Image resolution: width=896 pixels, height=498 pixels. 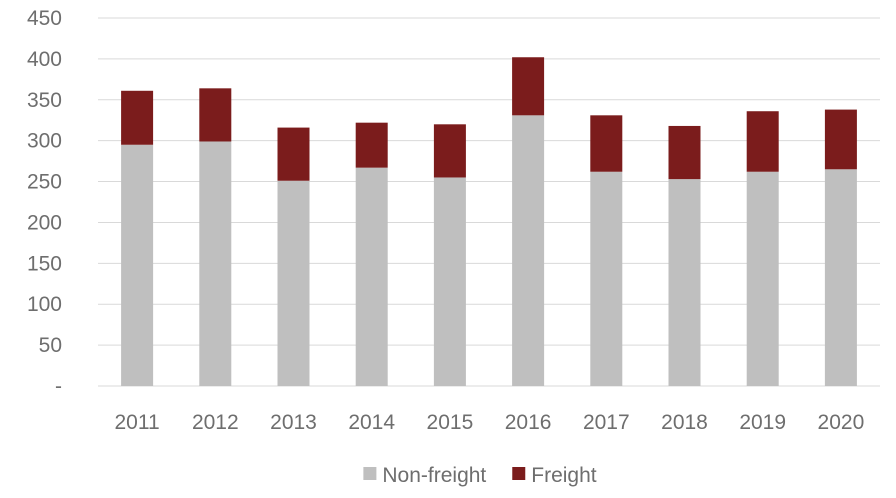 What do you see at coordinates (44, 18) in the screenshot?
I see `y-tick-label: 450` at bounding box center [44, 18].